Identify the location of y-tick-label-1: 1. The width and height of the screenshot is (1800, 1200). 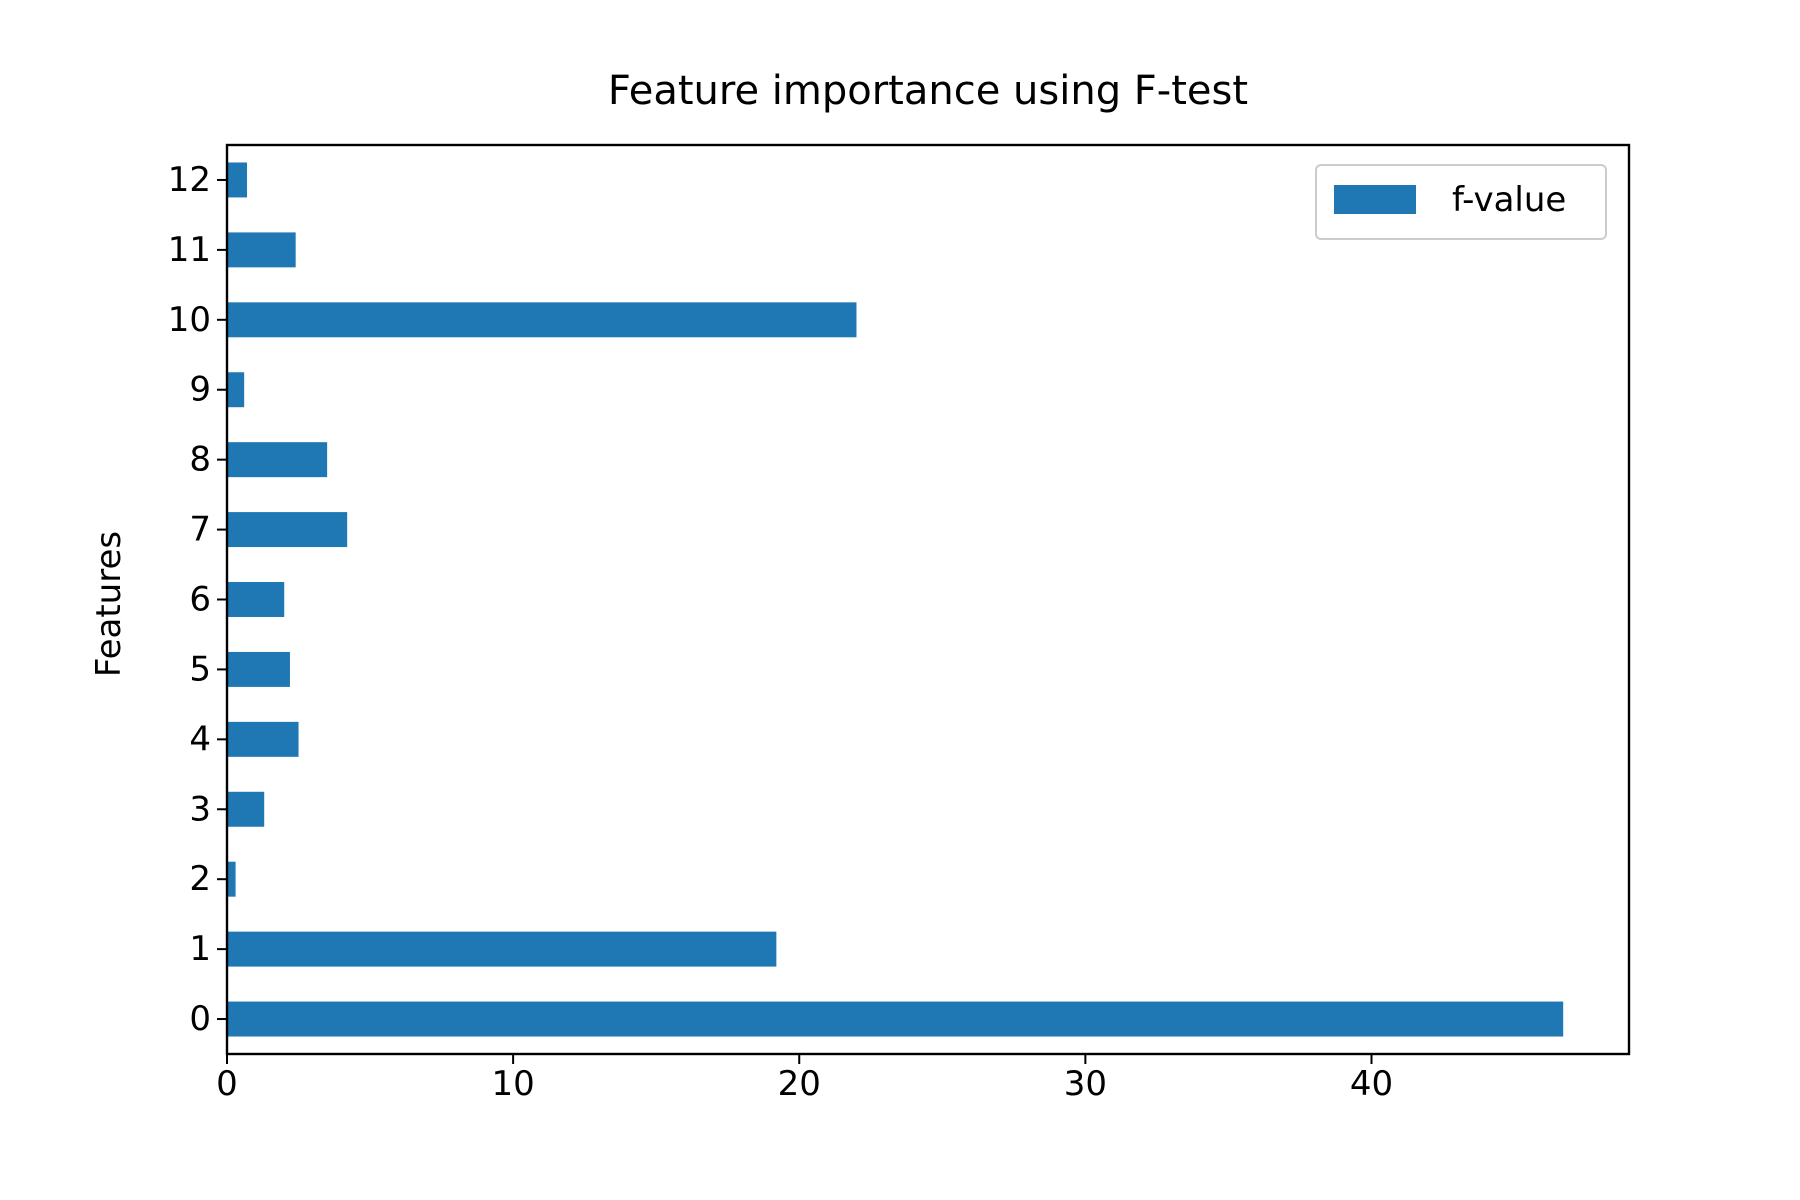
(200, 949).